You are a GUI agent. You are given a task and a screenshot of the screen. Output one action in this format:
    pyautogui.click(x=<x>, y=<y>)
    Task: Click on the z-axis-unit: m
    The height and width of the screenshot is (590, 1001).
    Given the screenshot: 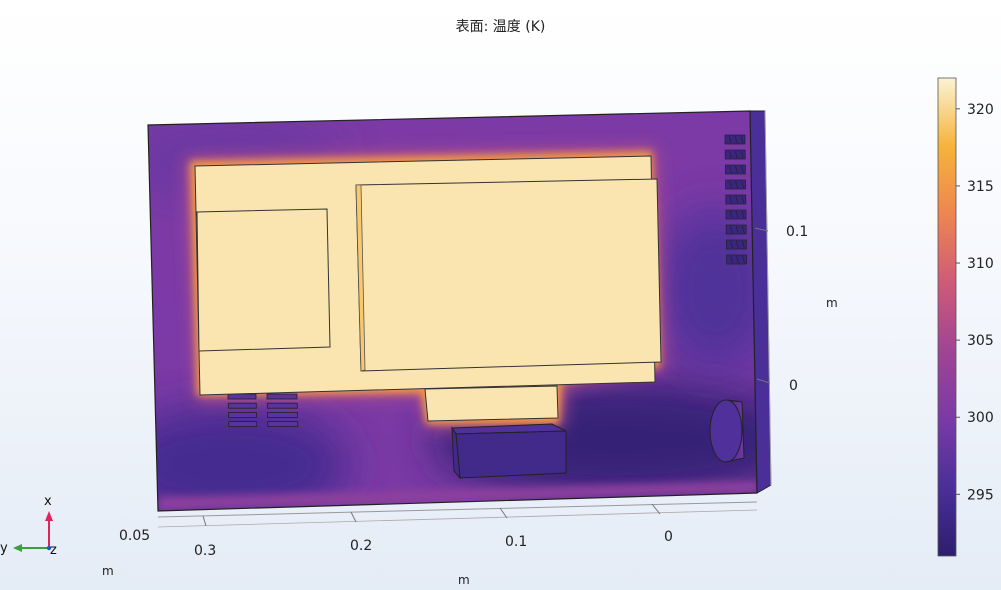 What is the action you would take?
    pyautogui.click(x=832, y=303)
    